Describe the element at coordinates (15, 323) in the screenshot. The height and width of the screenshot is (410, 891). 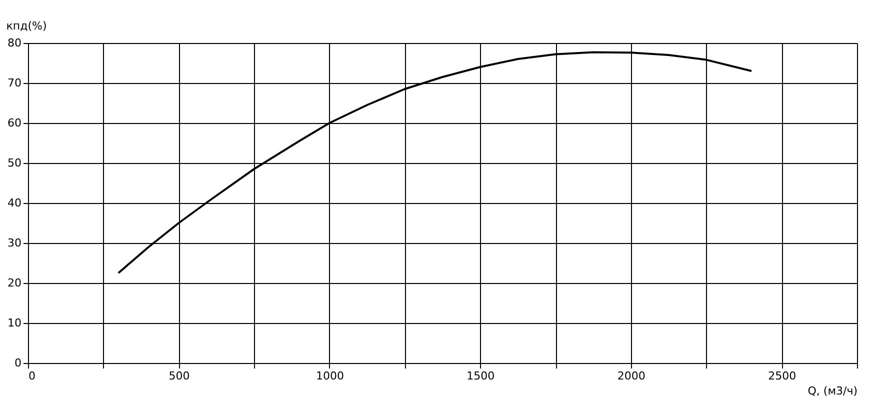
I see `y-tick-label: 10` at that location.